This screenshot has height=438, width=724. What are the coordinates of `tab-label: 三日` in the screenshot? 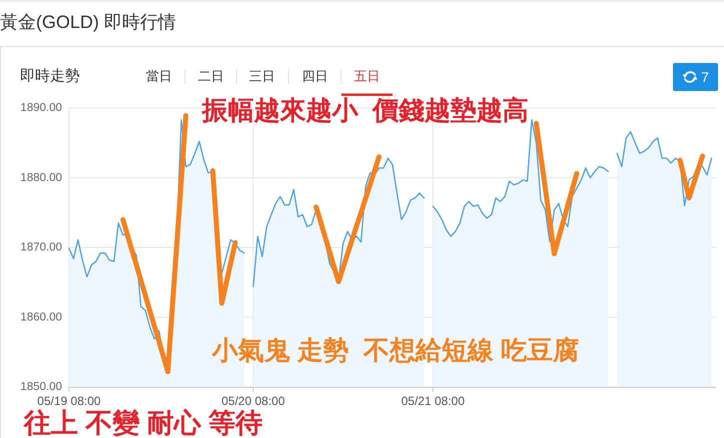 It's located at (262, 76).